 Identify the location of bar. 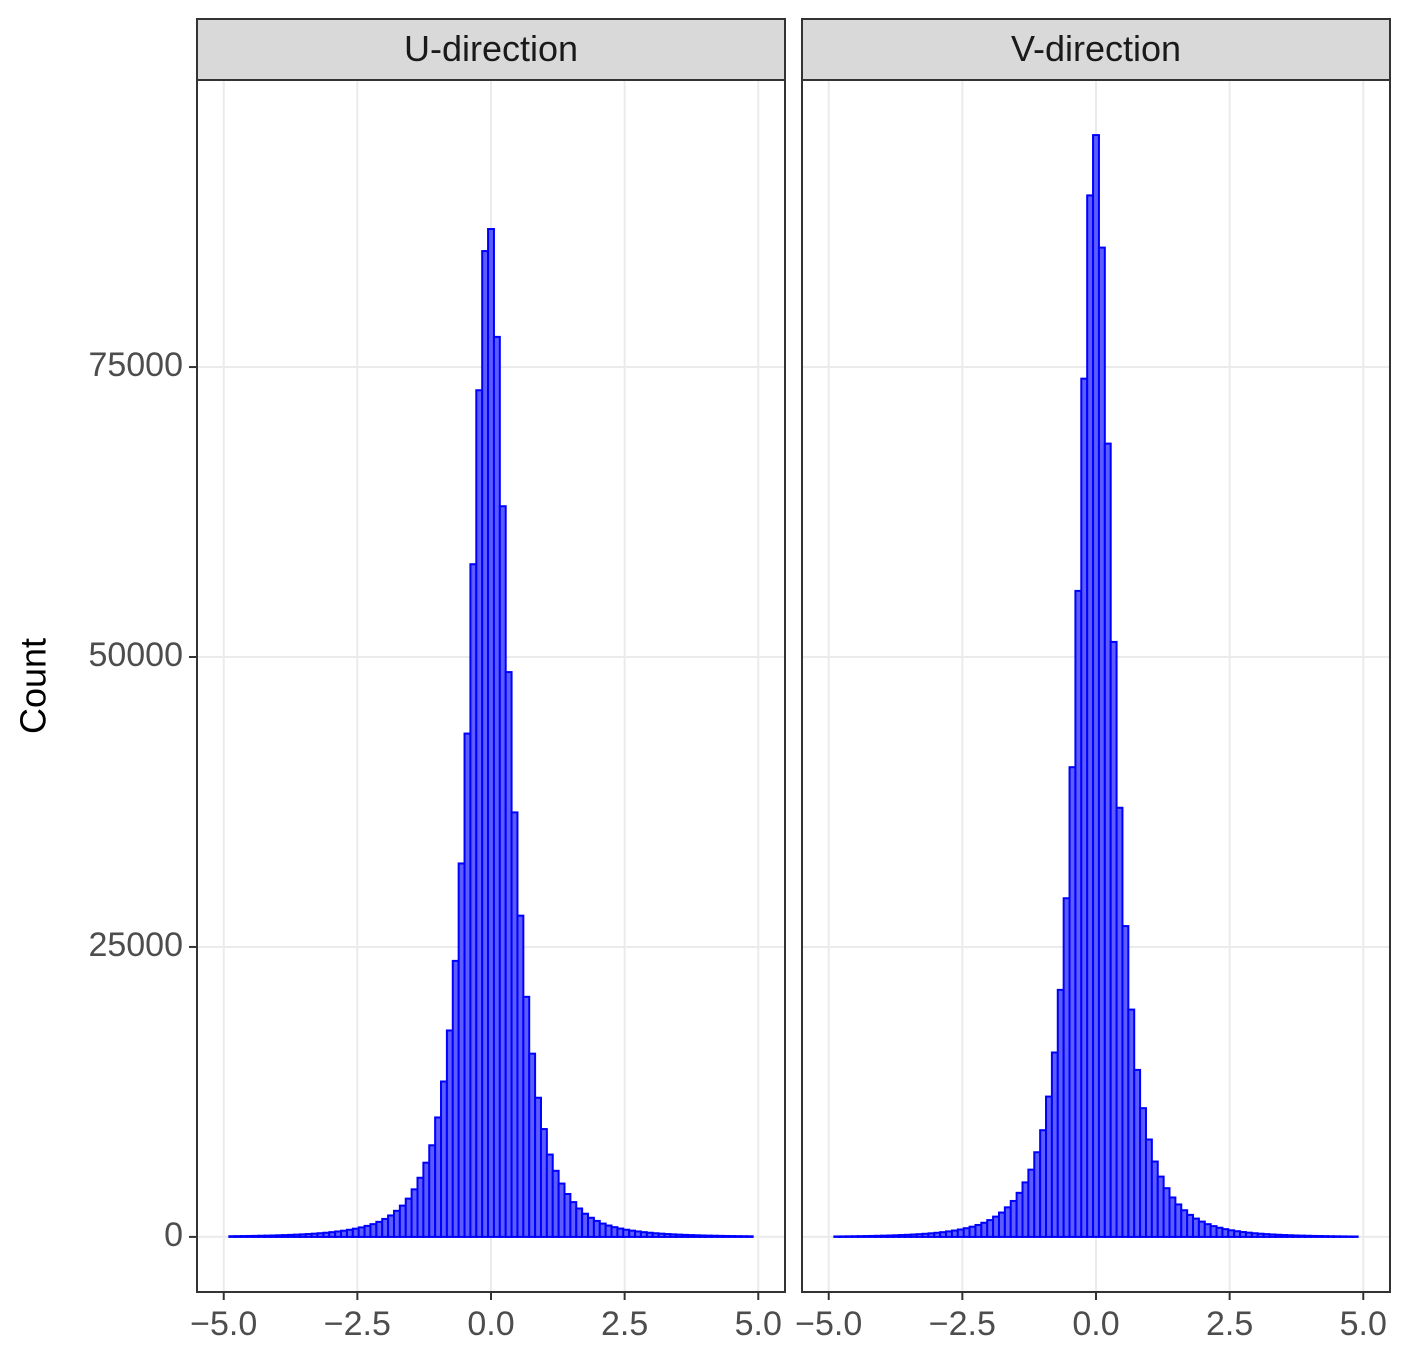
(749, 1236).